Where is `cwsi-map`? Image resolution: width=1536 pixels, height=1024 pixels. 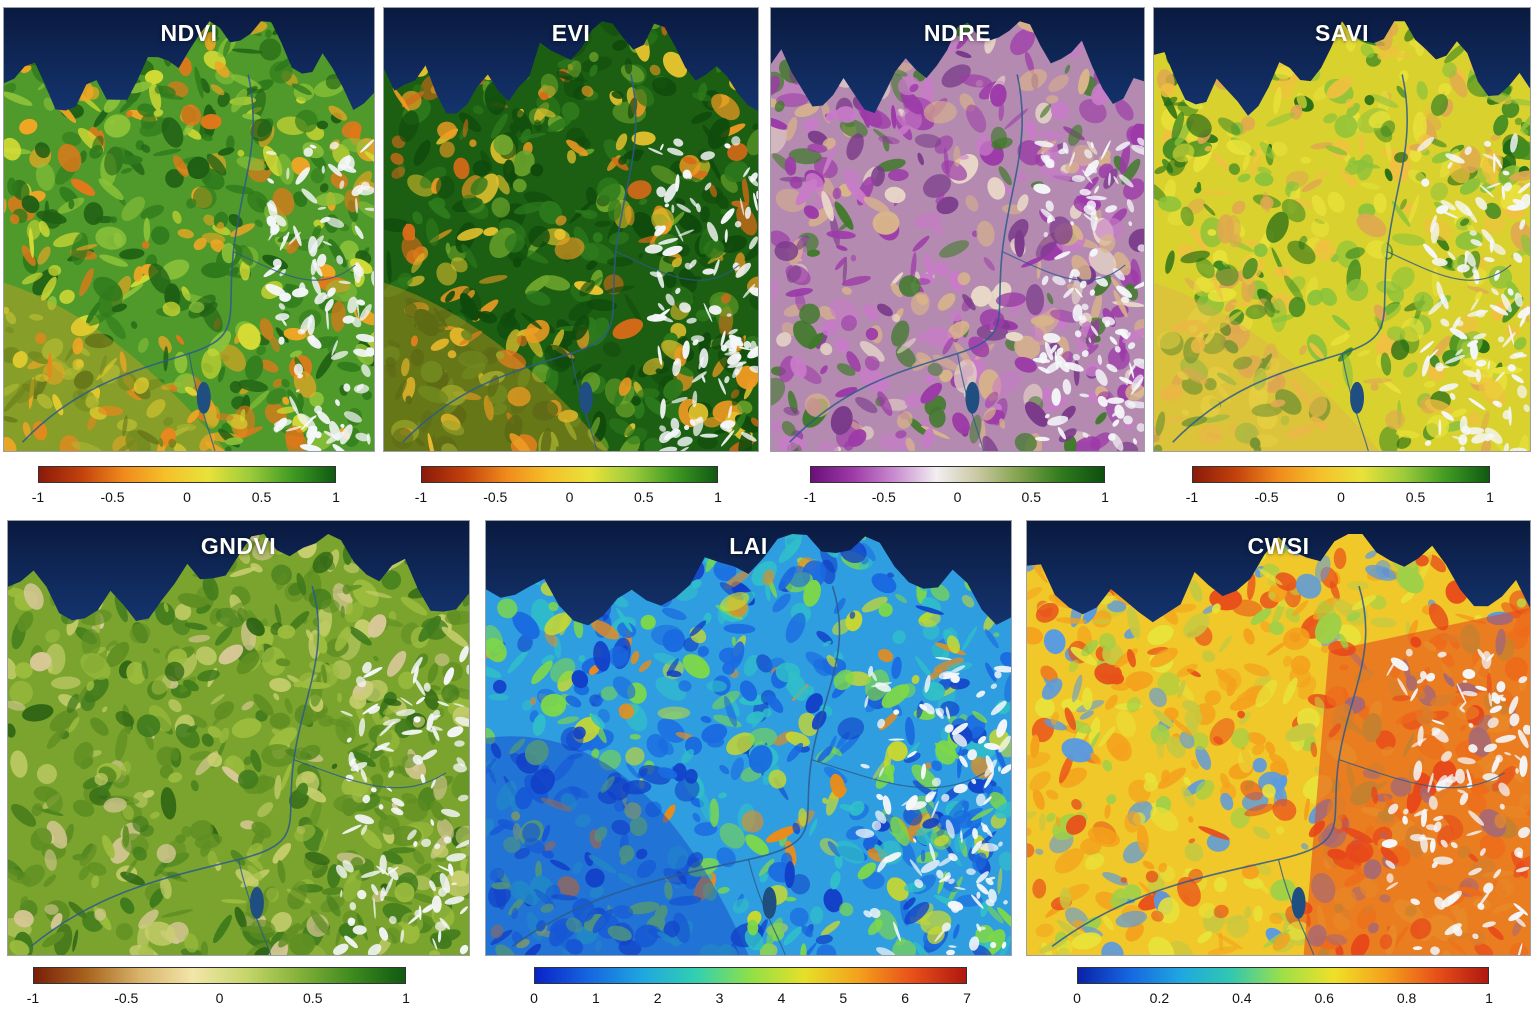 cwsi-map is located at coordinates (1278, 738).